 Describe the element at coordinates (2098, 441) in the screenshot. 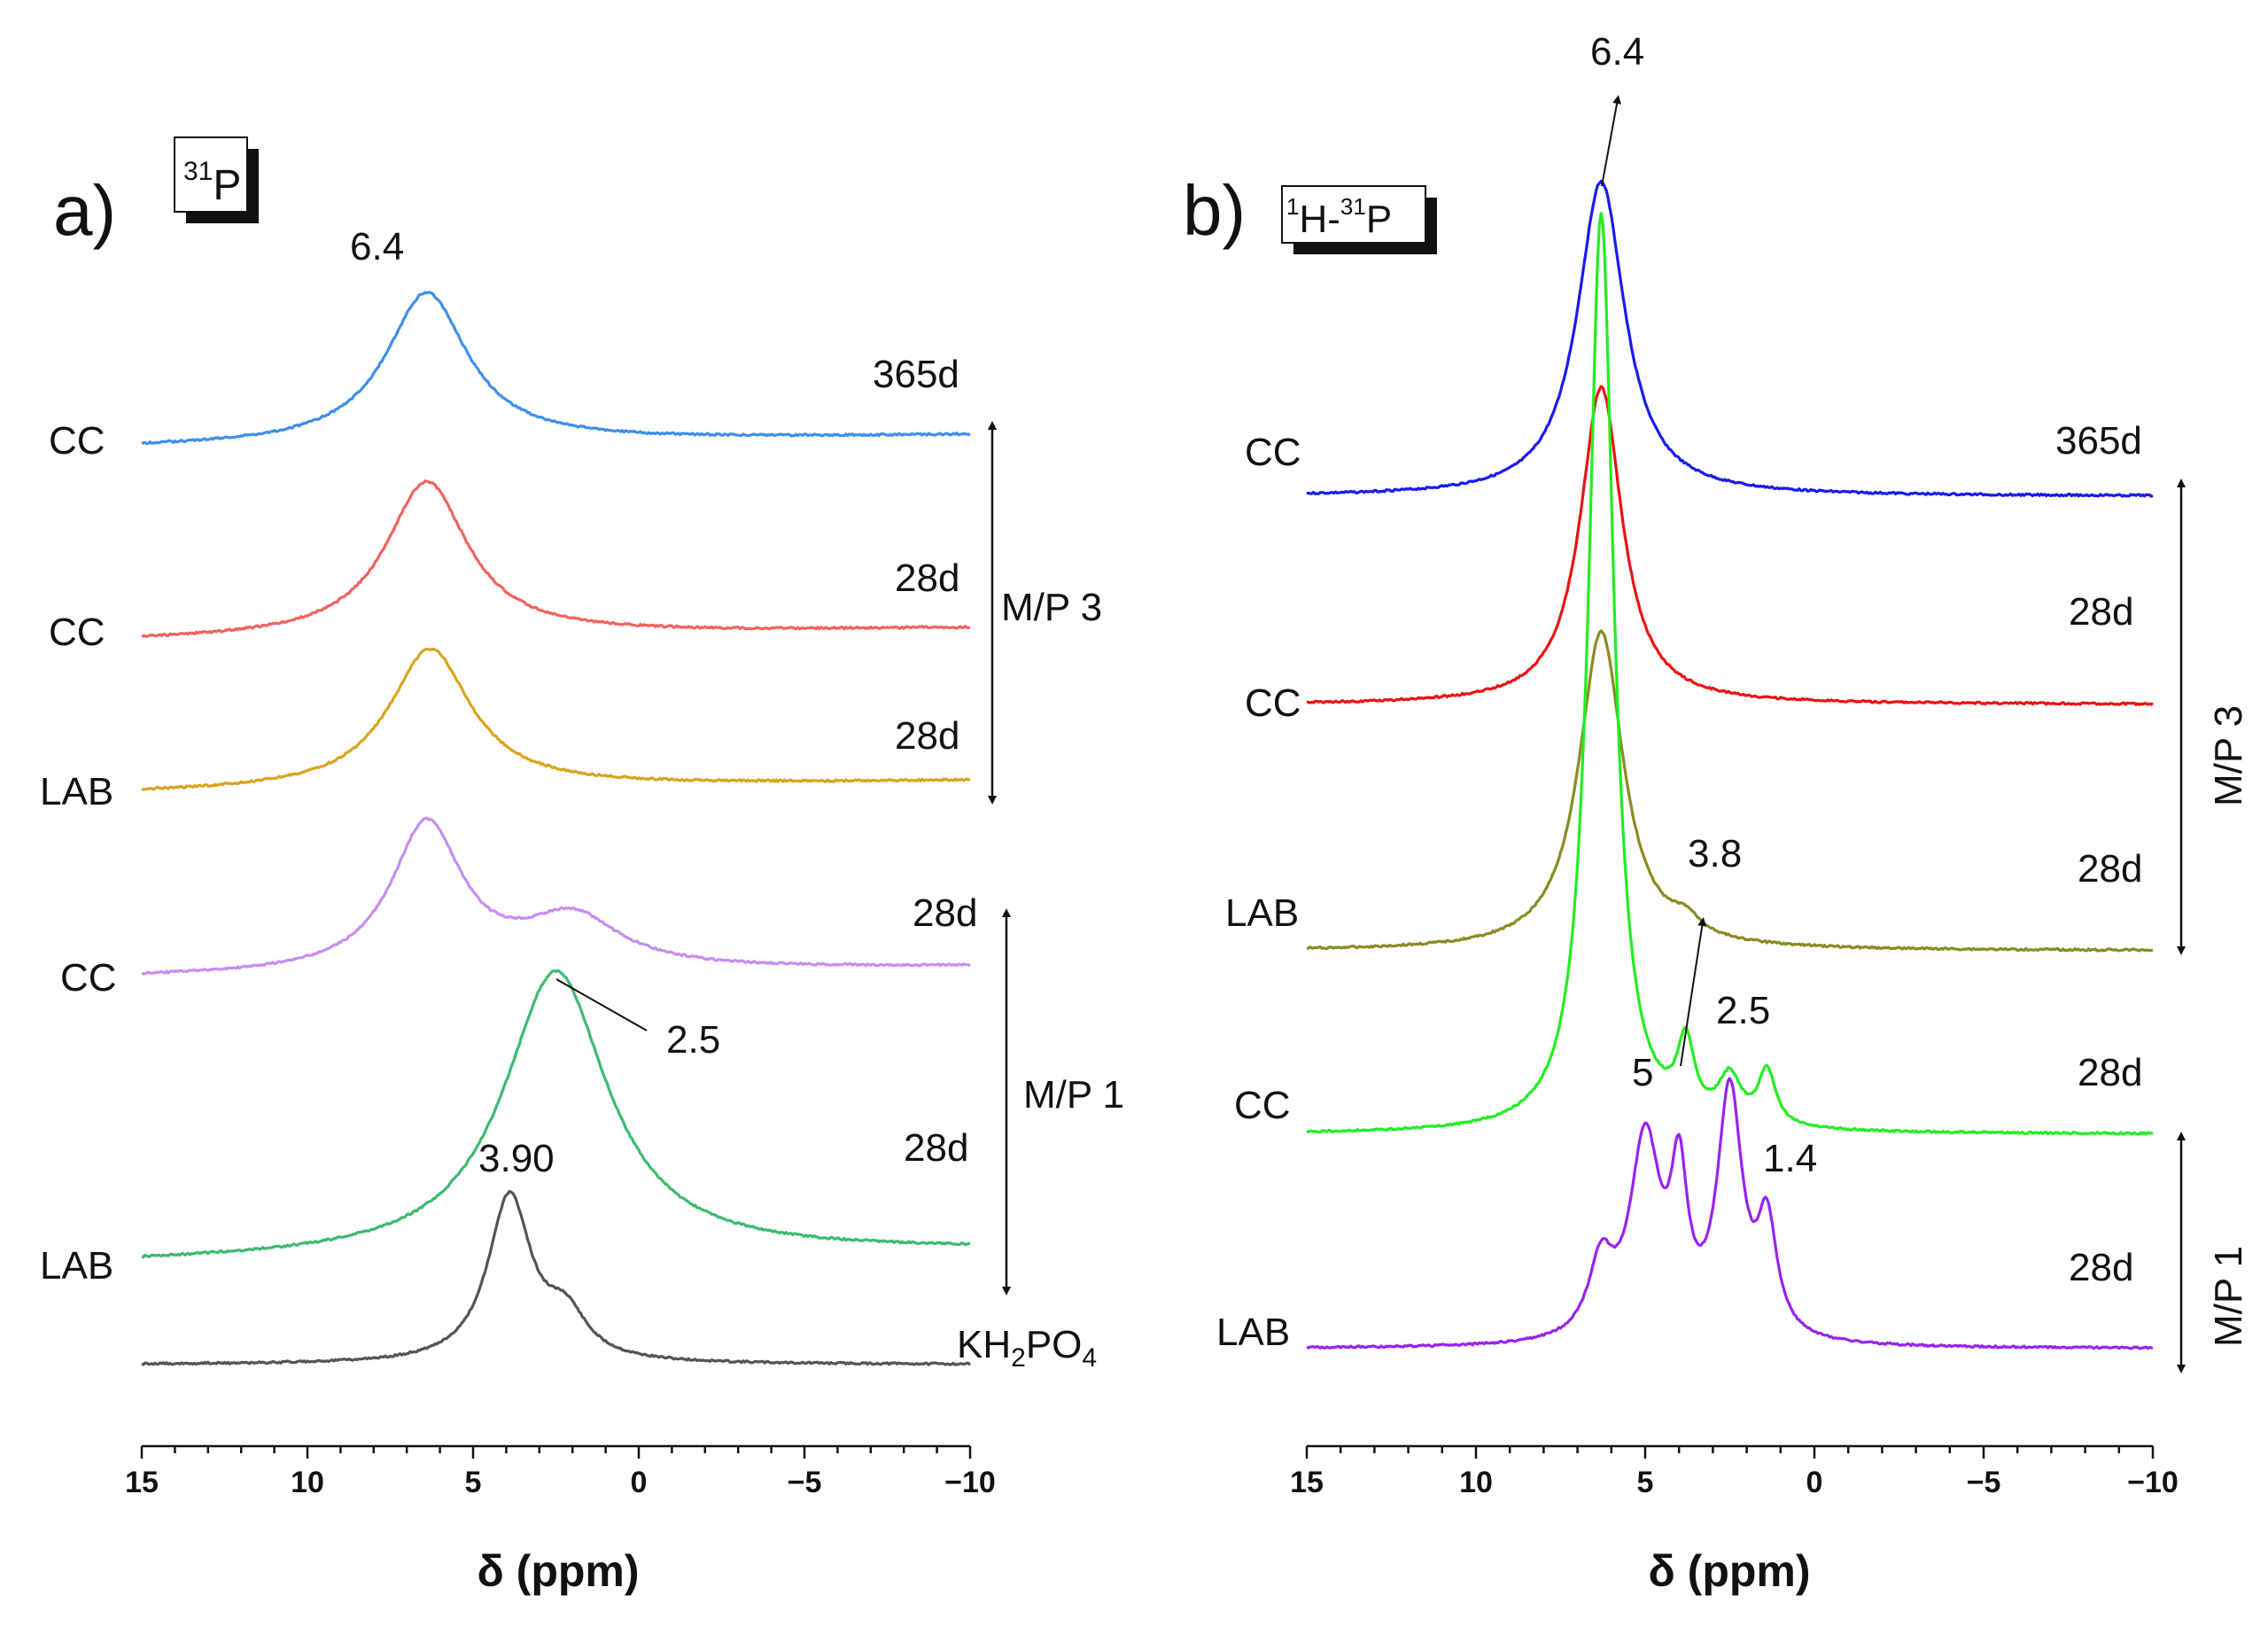

I see `panel-b-age-label: 365d` at that location.